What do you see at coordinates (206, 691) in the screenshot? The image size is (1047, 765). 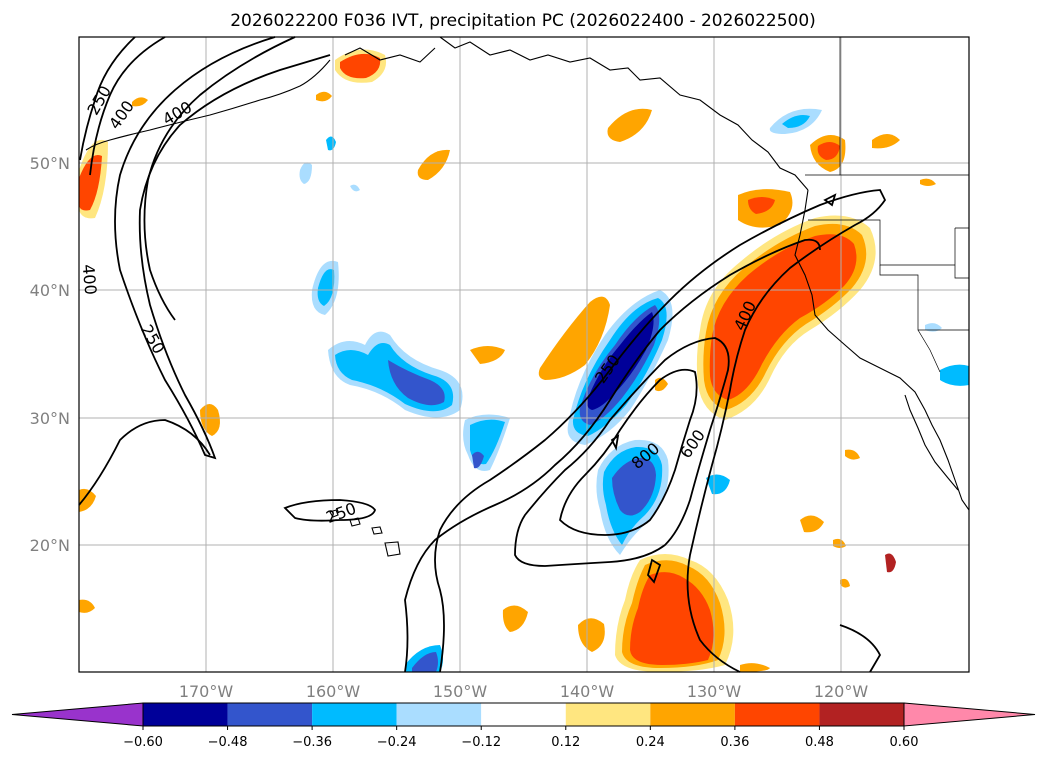 I see `lon-label: 170°W` at bounding box center [206, 691].